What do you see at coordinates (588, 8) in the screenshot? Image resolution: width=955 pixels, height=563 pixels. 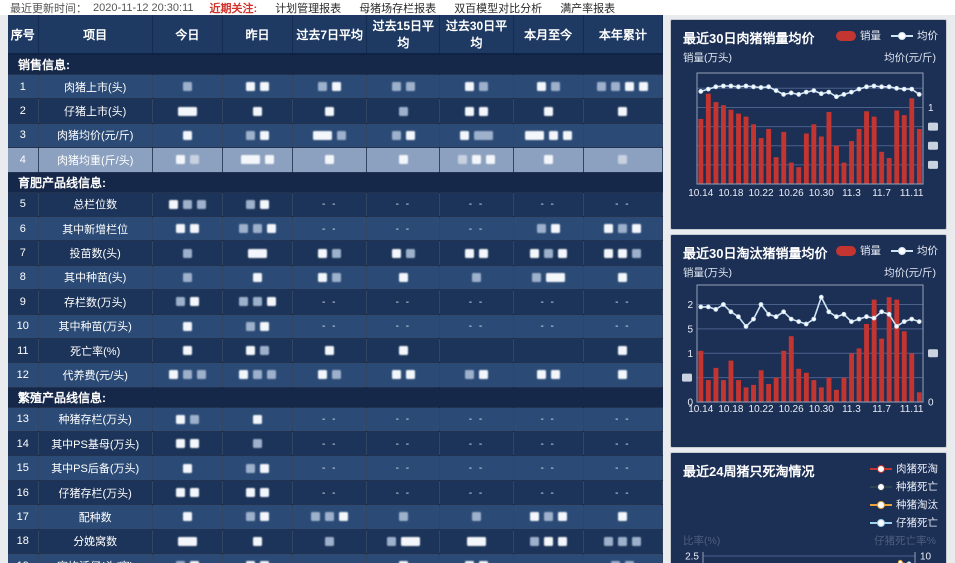 I see `nav-link-full-capacity-report: 满产率报表` at bounding box center [588, 8].